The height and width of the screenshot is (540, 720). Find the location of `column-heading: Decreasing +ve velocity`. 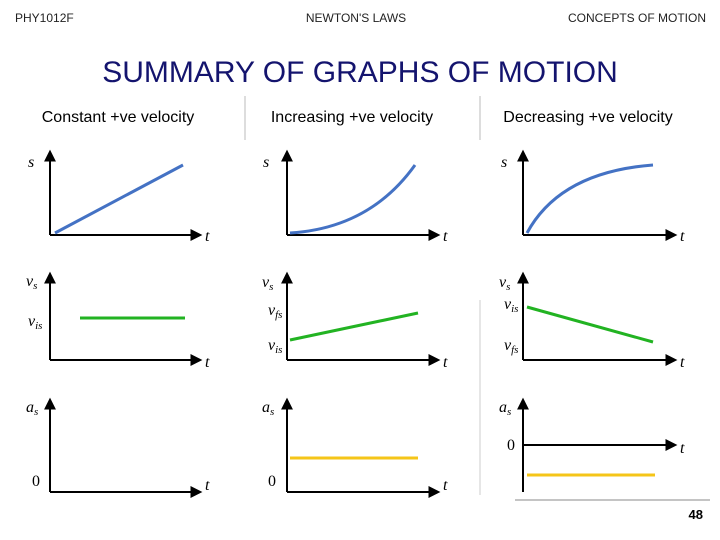

column-heading: Decreasing +ve velocity is located at coordinates (587, 117).